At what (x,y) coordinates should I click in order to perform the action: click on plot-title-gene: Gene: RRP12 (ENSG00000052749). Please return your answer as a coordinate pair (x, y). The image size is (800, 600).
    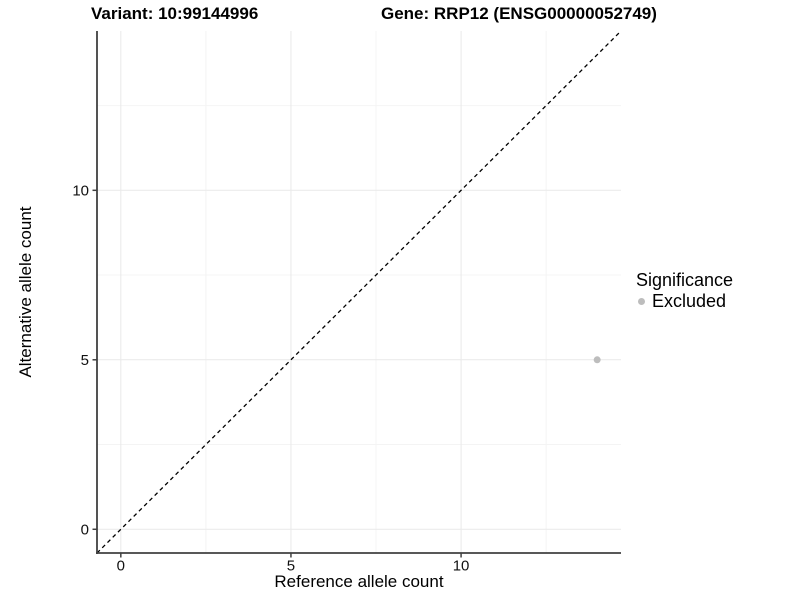
    Looking at the image, I should click on (519, 13).